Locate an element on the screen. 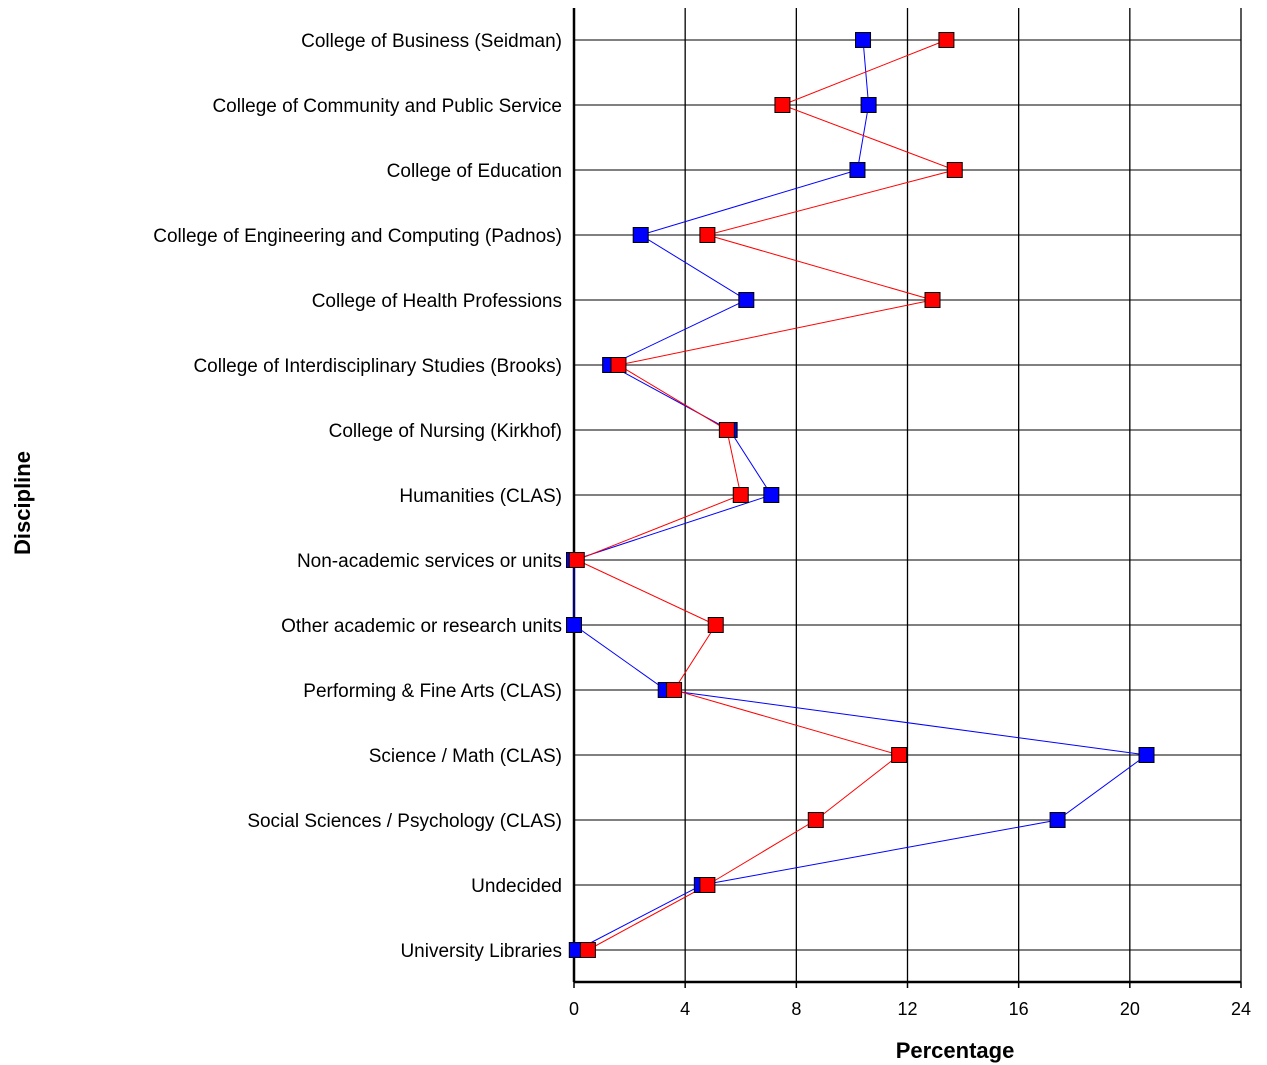 This screenshot has width=1267, height=1065. x-tick-labels: 0 4 8 12 16 20 24 is located at coordinates (910, 1009).